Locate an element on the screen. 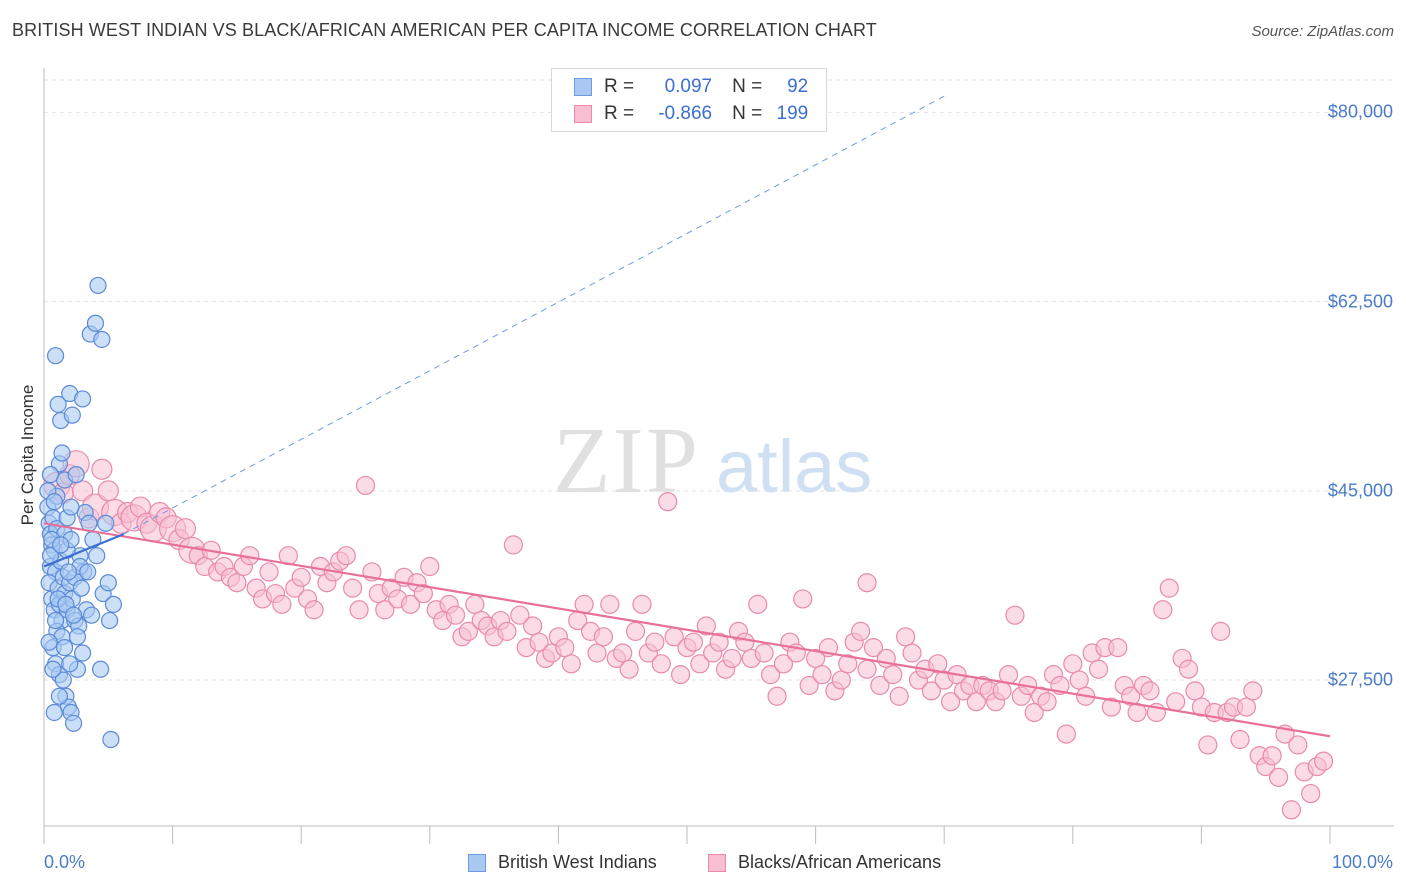 Image resolution: width=1406 pixels, height=892 pixels. y-tick-label: $45,000 is located at coordinates (1360, 490).